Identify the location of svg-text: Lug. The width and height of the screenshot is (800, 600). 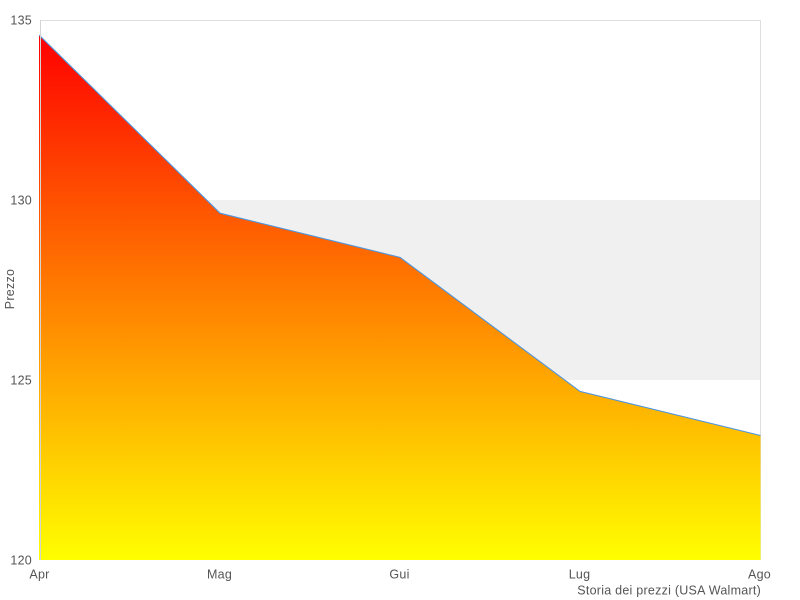
(580, 575).